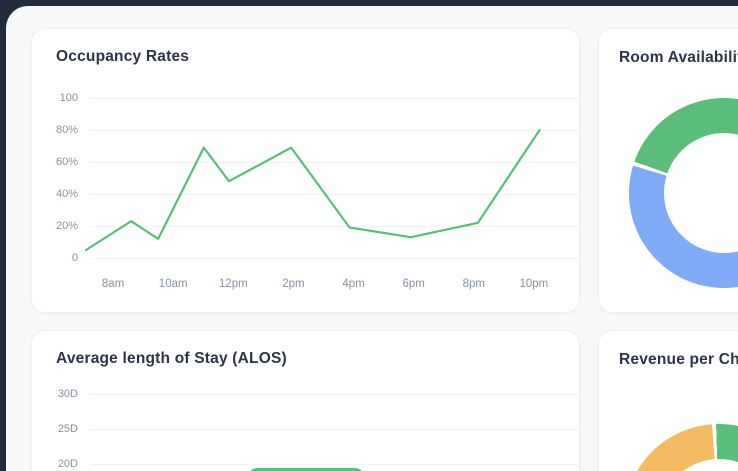 The width and height of the screenshot is (738, 471). Describe the element at coordinates (173, 284) in the screenshot. I see `x-axis-tick-label: 10am` at that location.